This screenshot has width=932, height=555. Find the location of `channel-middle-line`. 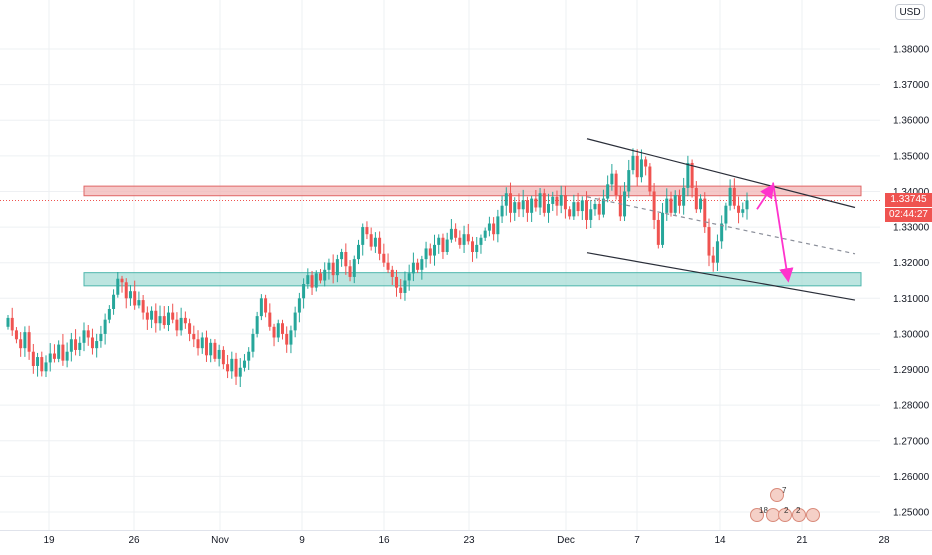

channel-middle-line is located at coordinates (721, 225).